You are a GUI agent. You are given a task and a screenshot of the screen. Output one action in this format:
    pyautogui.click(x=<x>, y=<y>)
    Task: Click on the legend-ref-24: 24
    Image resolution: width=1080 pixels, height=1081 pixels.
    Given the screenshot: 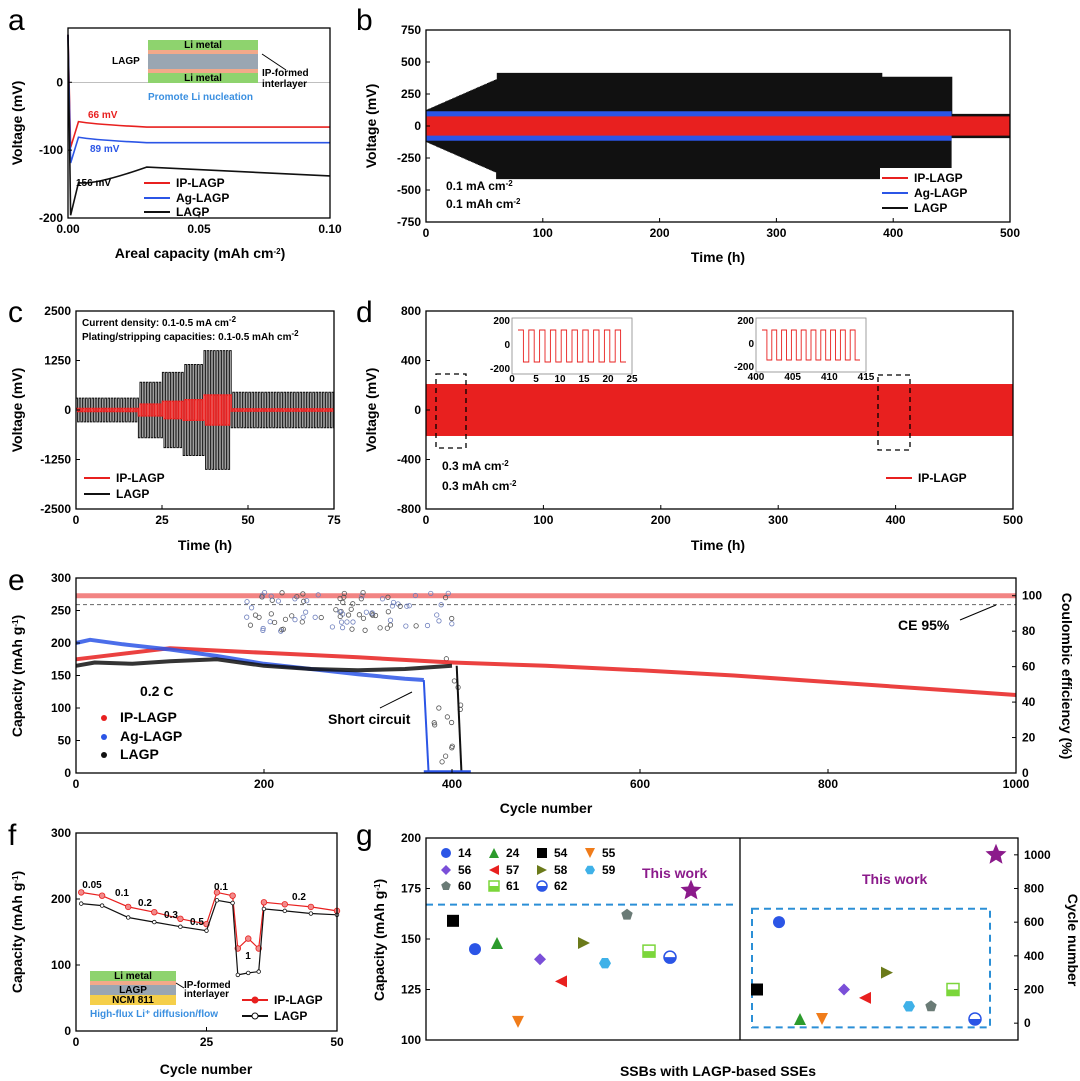 What is the action you would take?
    pyautogui.click(x=513, y=853)
    